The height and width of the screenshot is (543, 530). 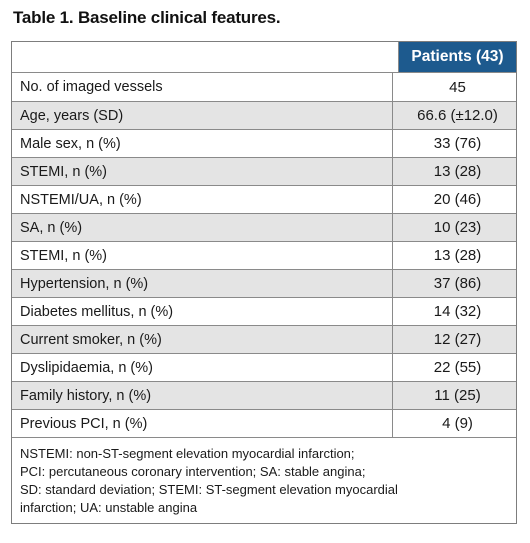 I want to click on row-value: 33 (76), so click(x=457, y=143).